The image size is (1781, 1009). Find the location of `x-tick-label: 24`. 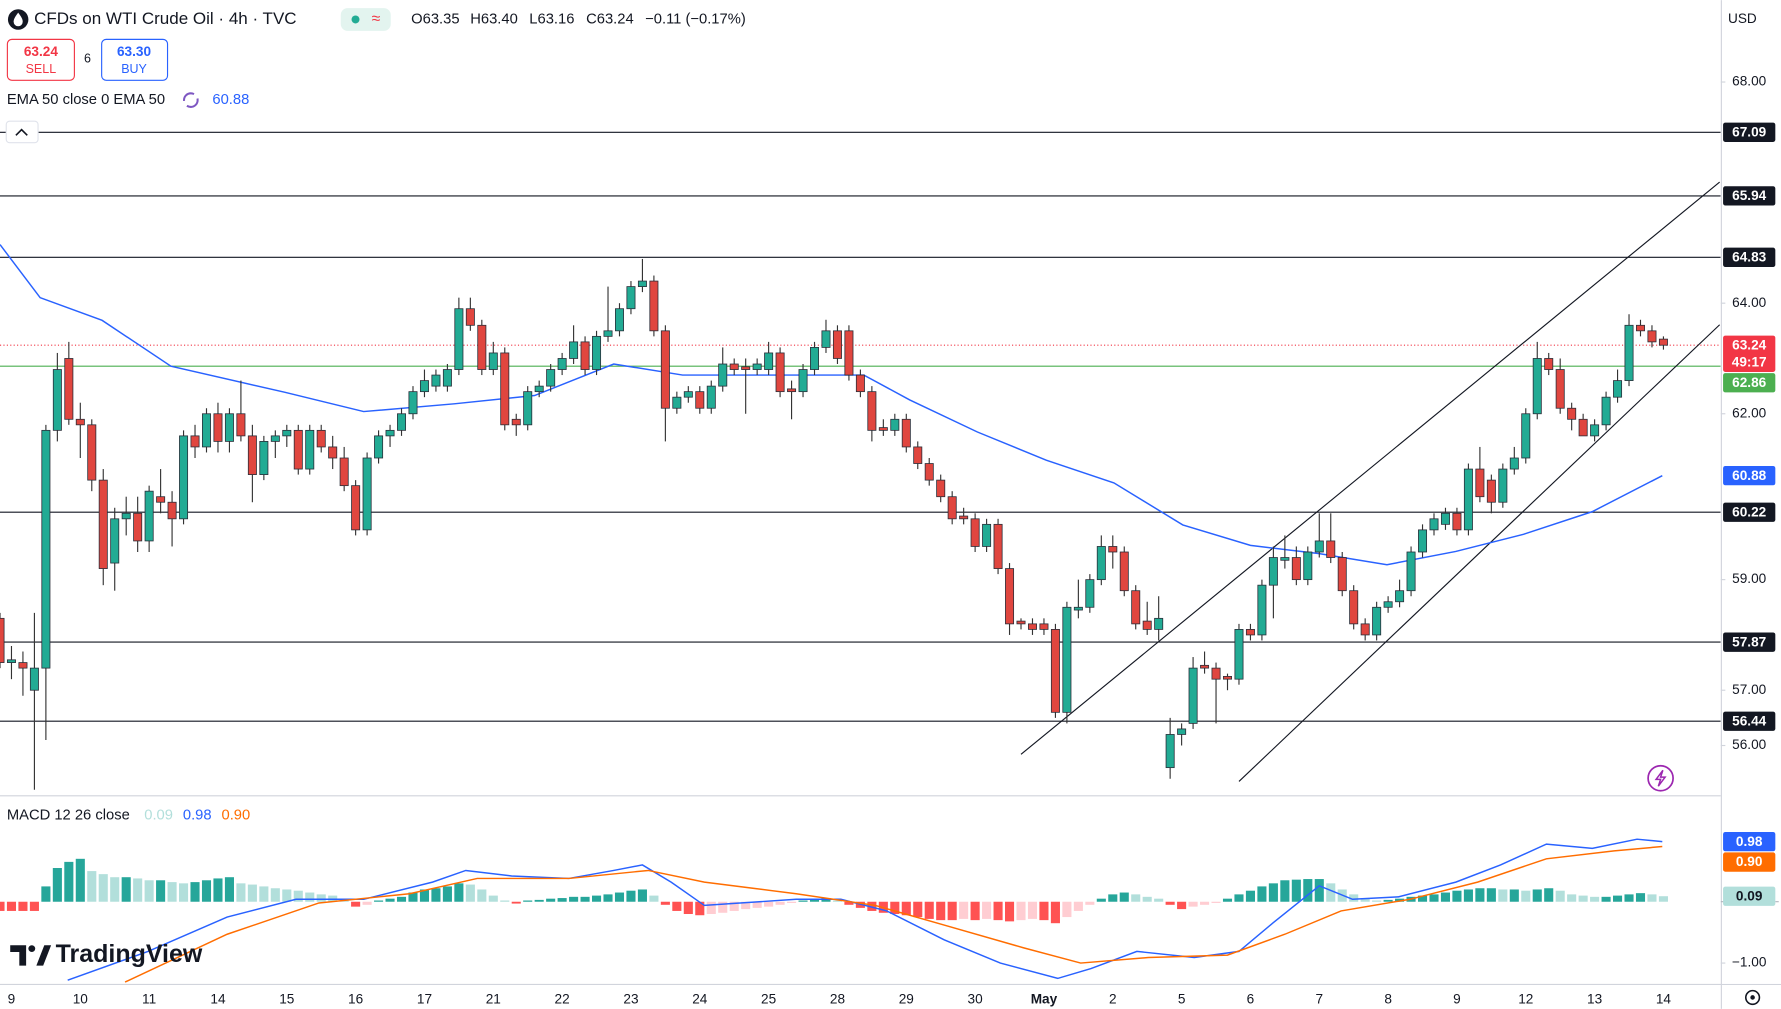

x-tick-label: 24 is located at coordinates (700, 998).